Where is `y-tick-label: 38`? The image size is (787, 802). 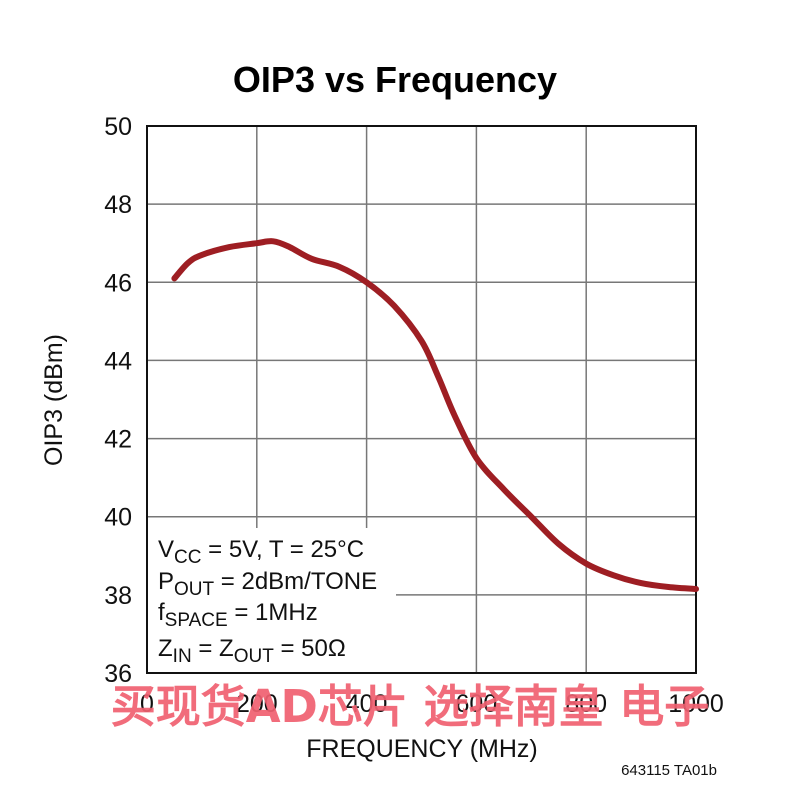
y-tick-label: 38 is located at coordinates (118, 596).